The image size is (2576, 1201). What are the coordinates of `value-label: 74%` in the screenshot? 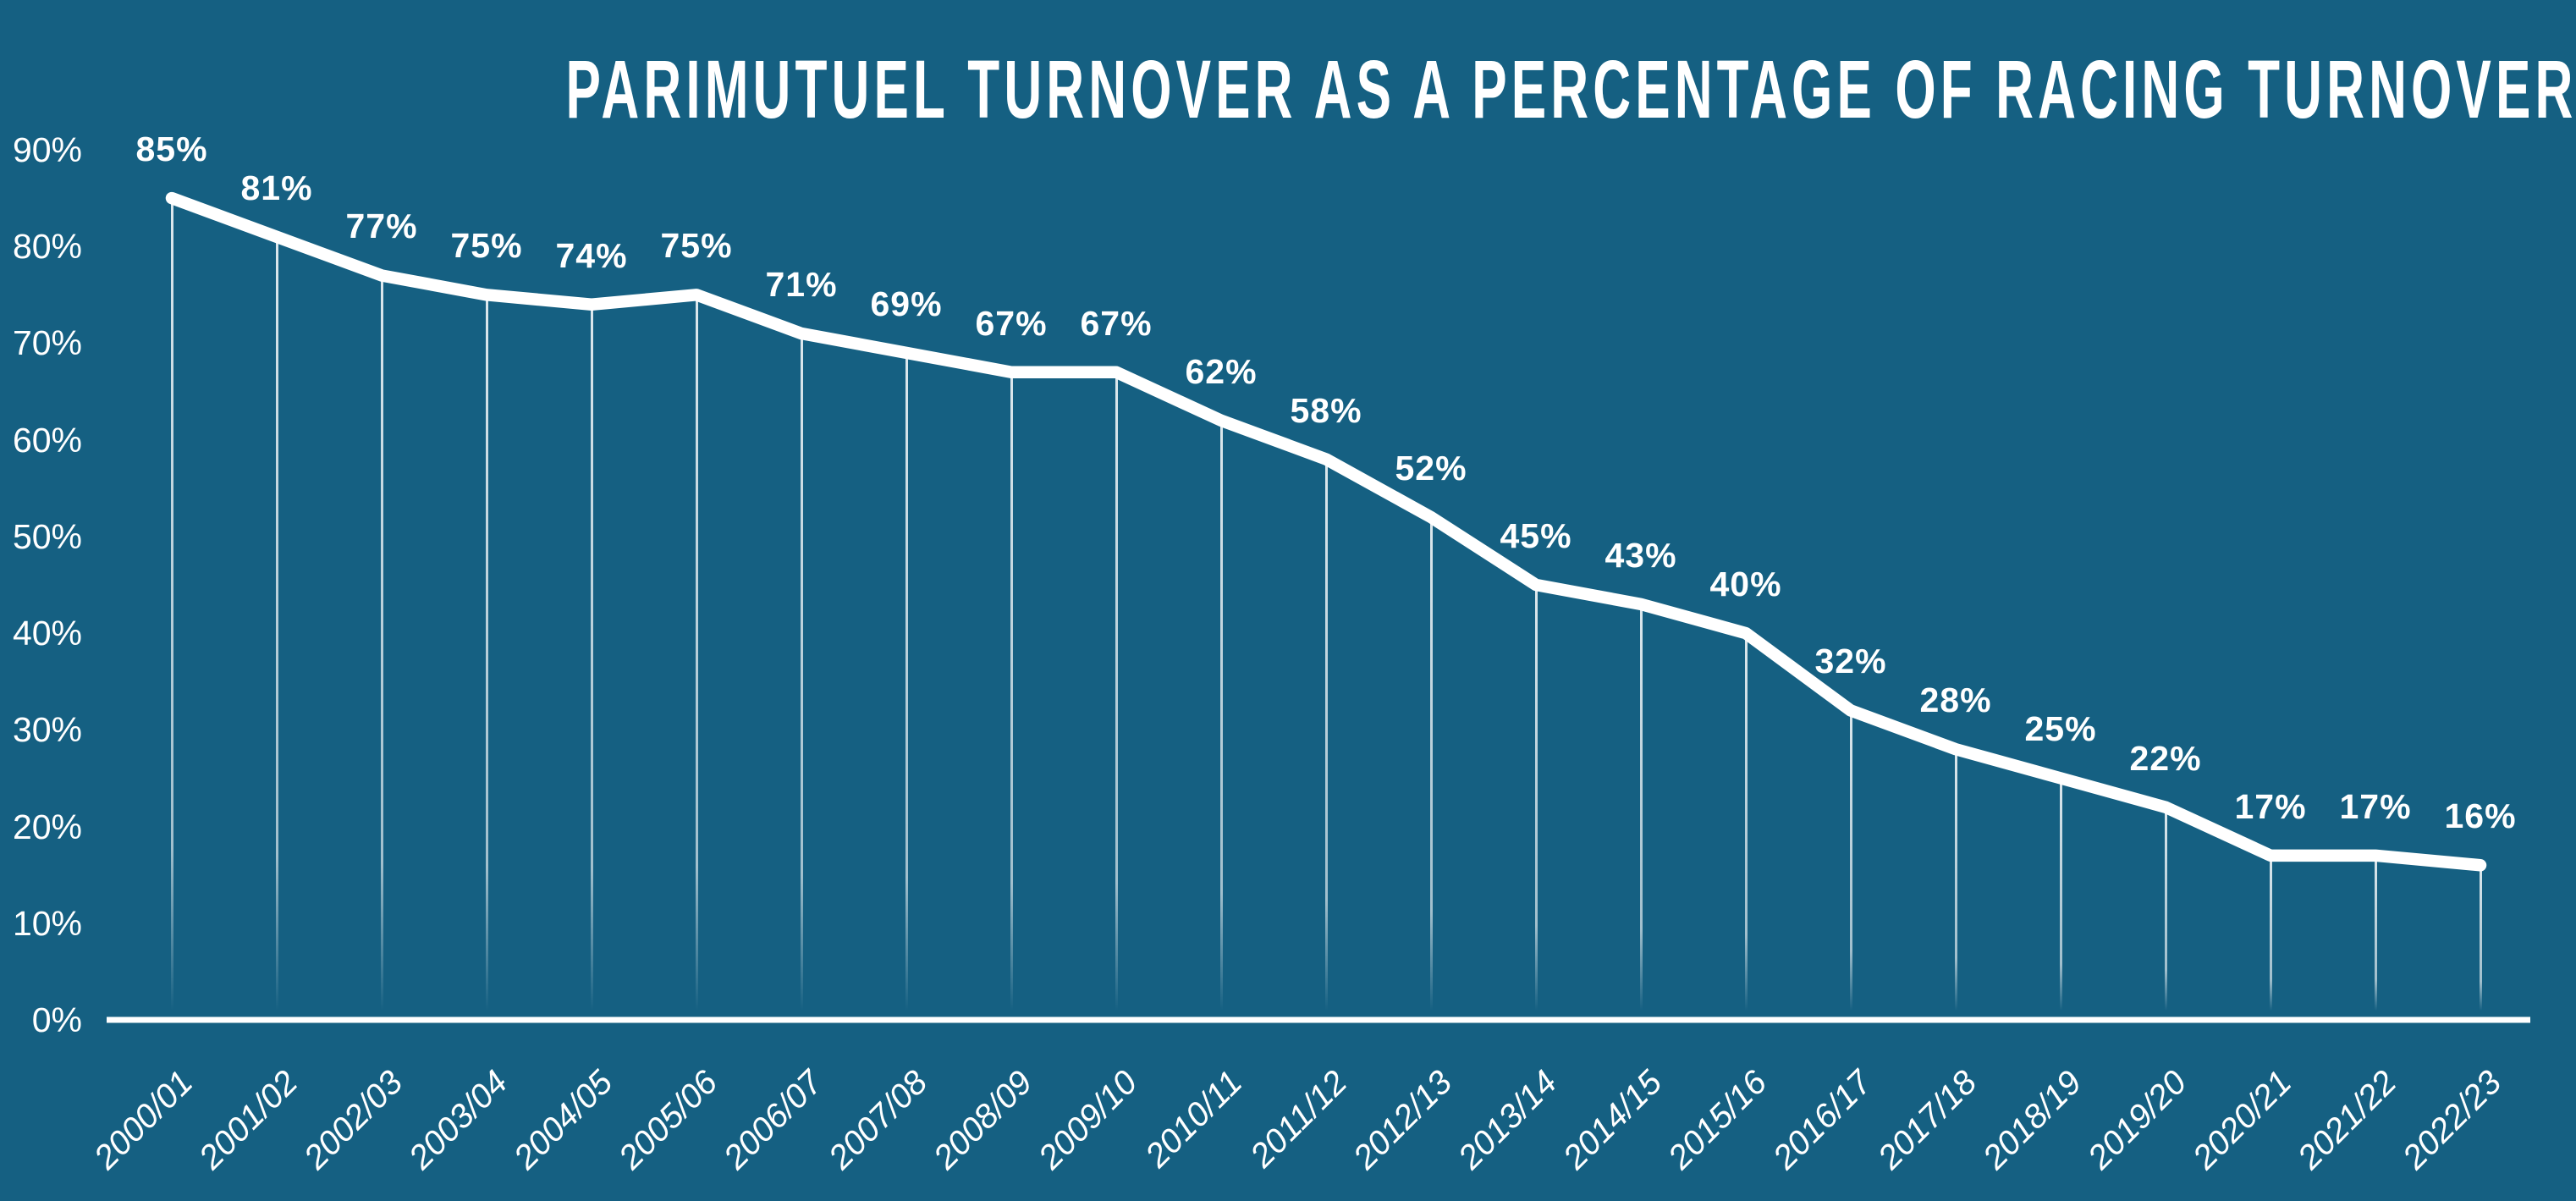 It's located at (591, 255).